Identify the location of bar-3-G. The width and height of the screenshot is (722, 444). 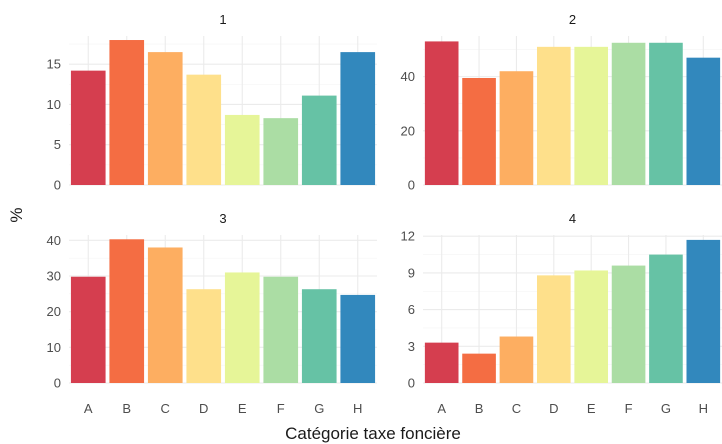
(319, 336).